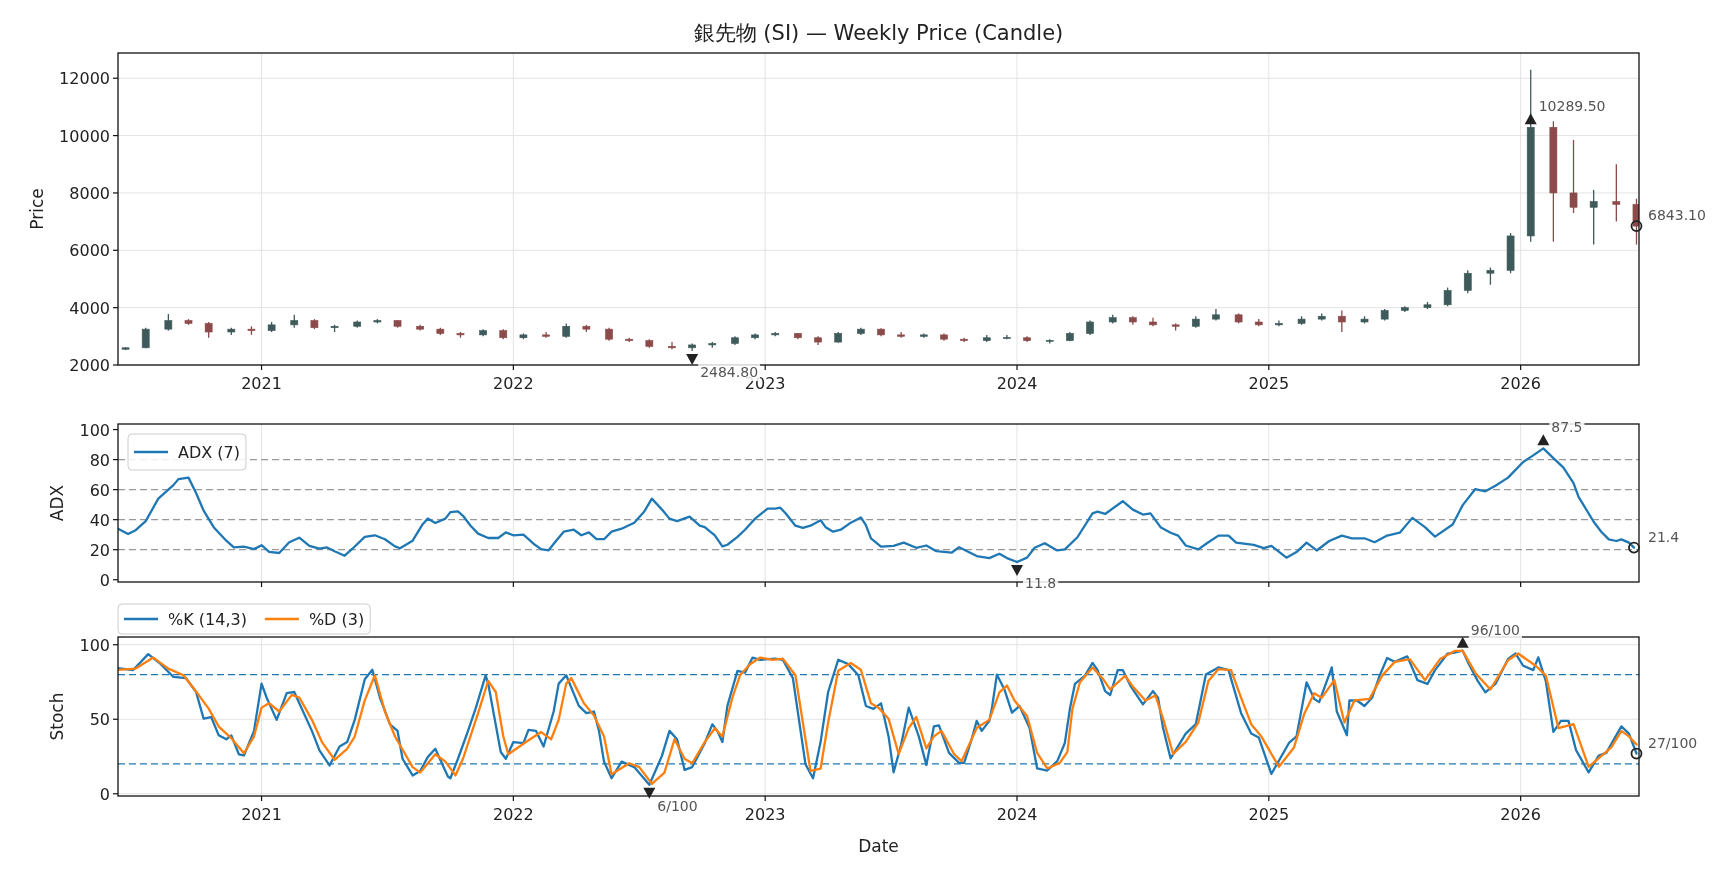  I want to click on legend-label: %K (14,3), so click(207, 619).